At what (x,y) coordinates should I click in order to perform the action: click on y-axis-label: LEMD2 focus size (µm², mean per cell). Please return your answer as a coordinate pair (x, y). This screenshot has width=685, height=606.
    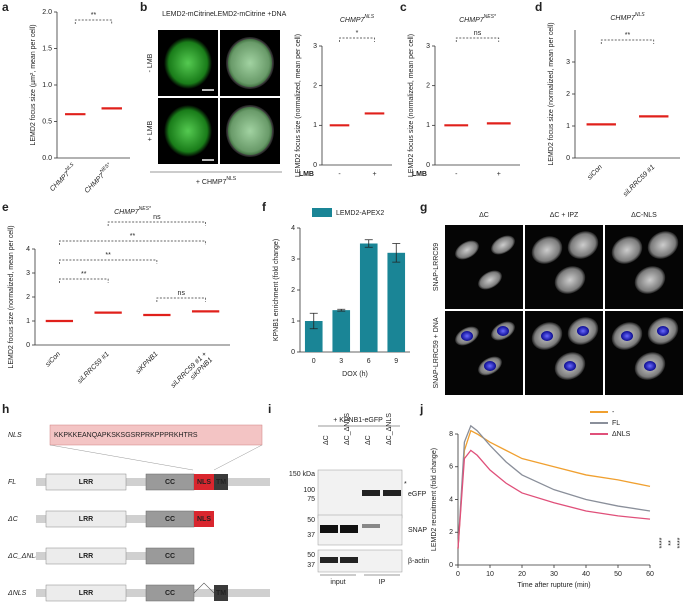
    Looking at the image, I should click on (33, 84).